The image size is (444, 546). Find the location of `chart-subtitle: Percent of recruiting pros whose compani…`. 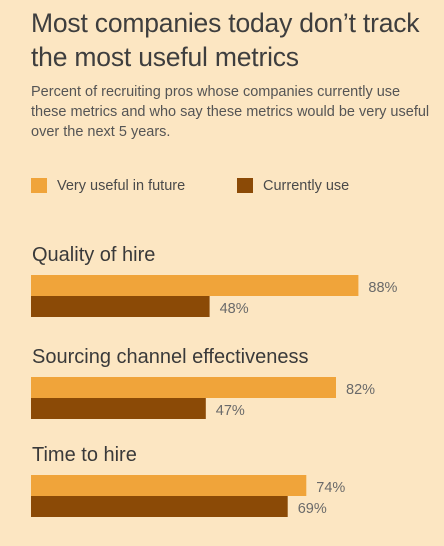

chart-subtitle: Percent of recruiting pros whose compani… is located at coordinates (230, 112).